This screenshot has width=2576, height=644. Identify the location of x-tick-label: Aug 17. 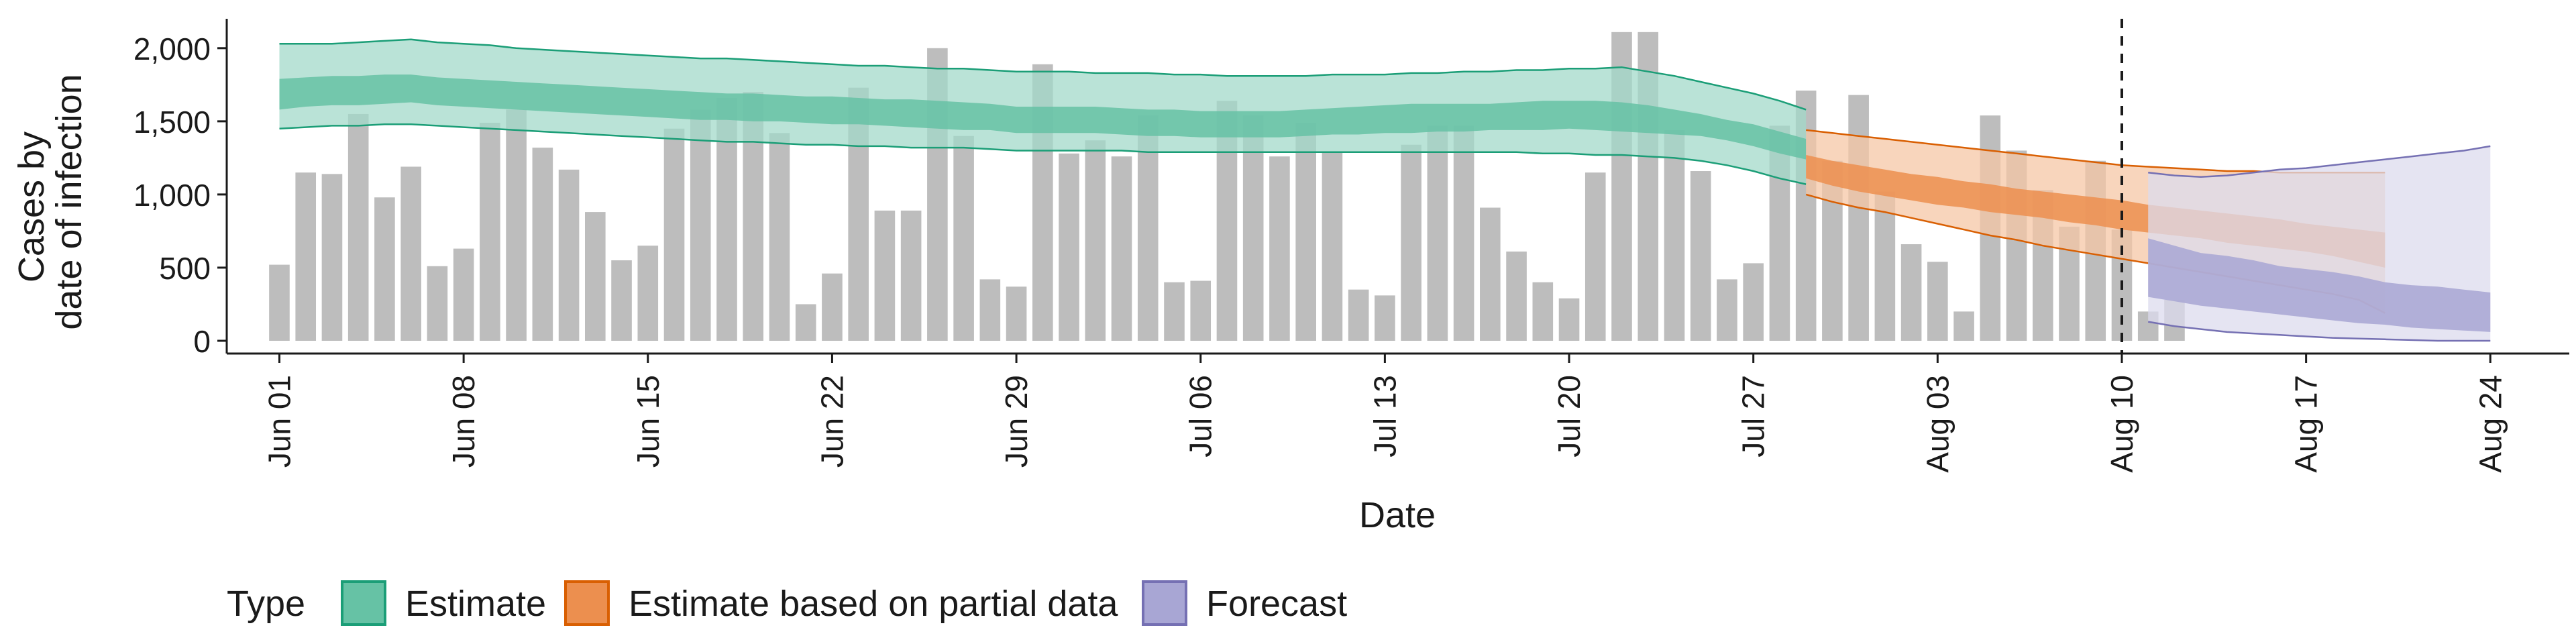
(2306, 424).